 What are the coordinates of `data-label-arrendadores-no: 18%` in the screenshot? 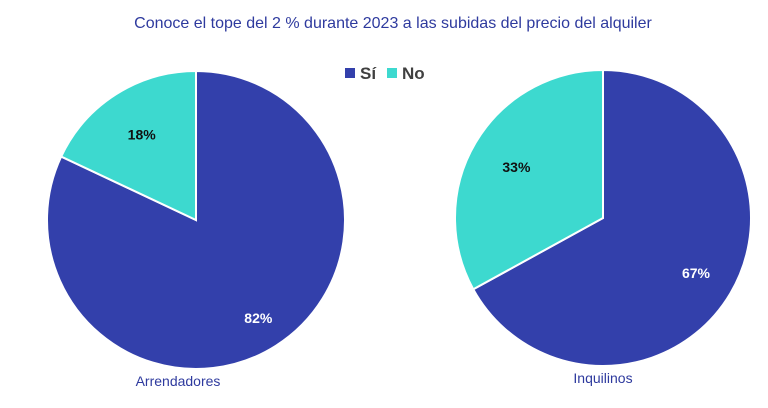 It's located at (142, 135).